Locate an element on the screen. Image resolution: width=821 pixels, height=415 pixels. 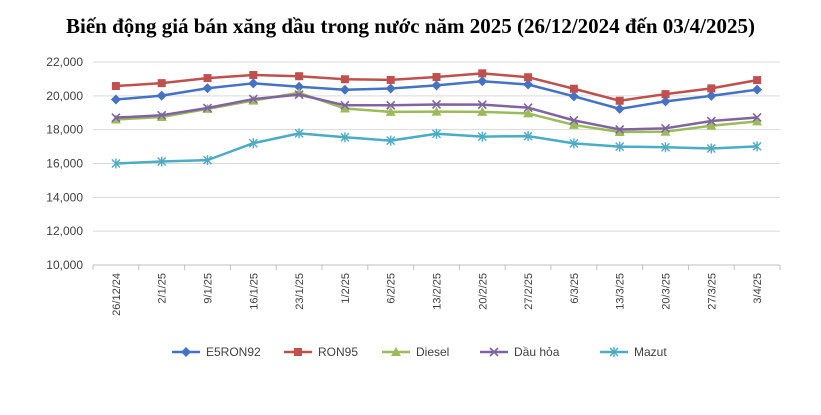
y-tick-label: 18,000 is located at coordinates (64, 130).